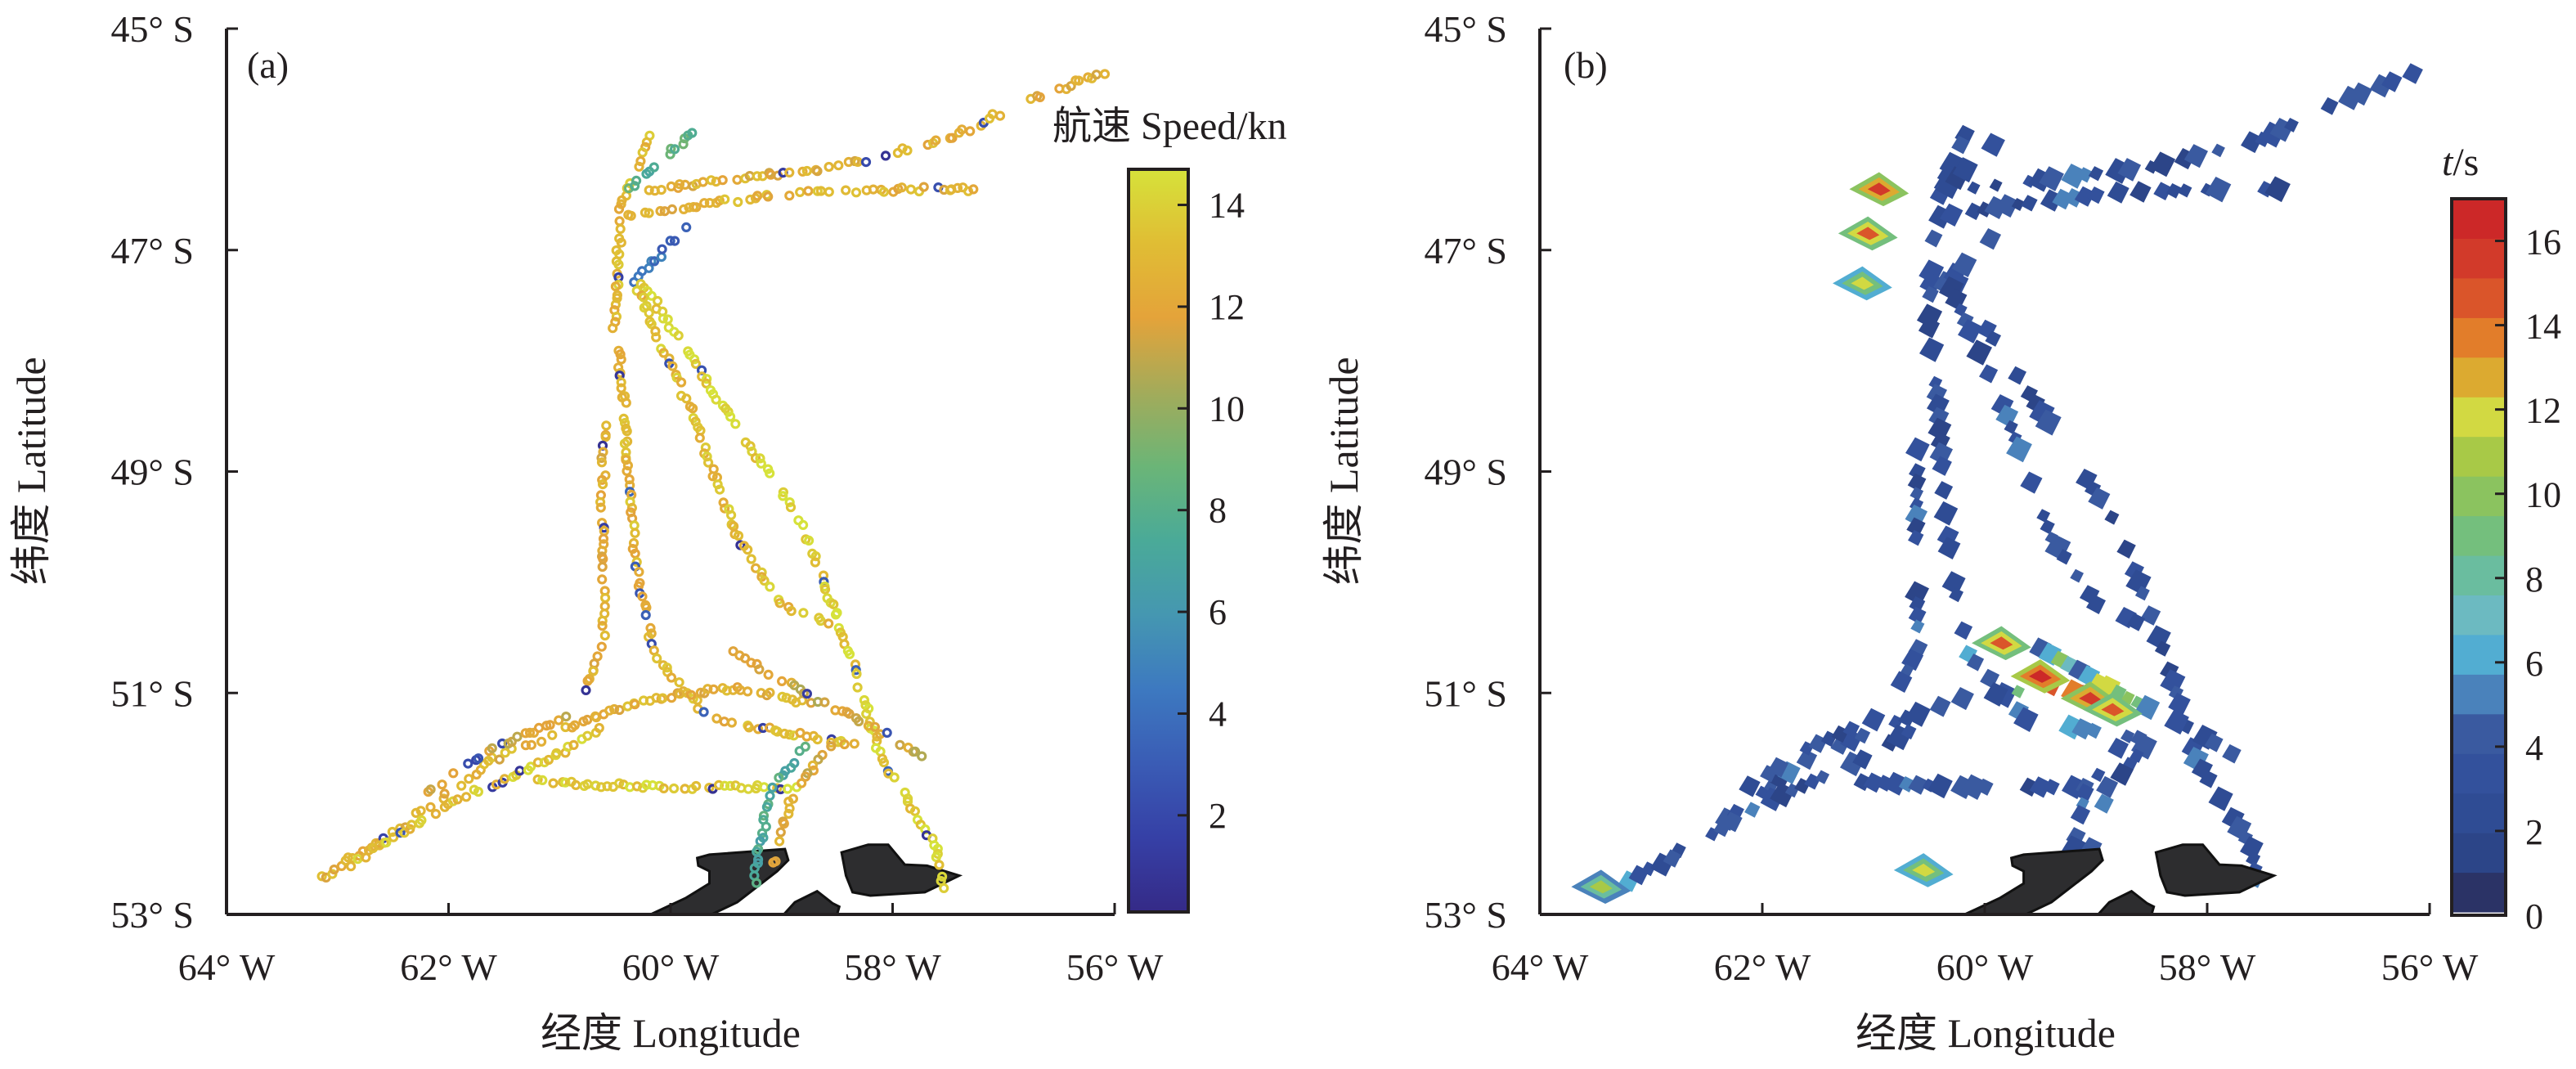 The width and height of the screenshot is (2576, 1069). What do you see at coordinates (2448, 162) in the screenshot?
I see `colorbar-title-variable: t` at bounding box center [2448, 162].